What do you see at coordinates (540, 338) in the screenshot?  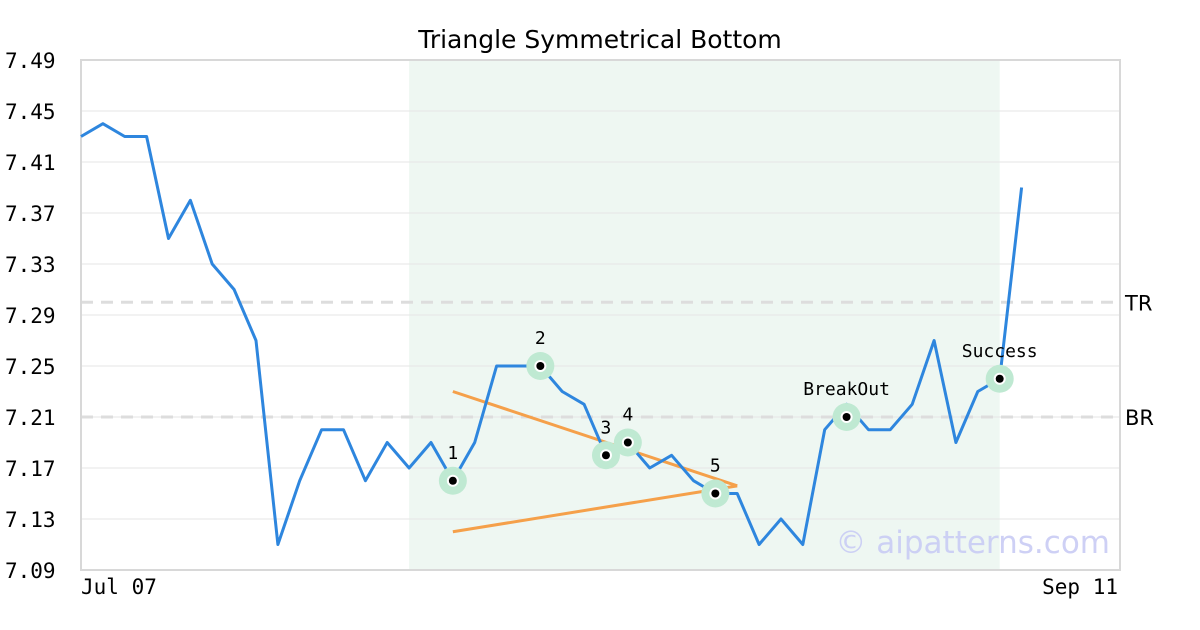 I see `marker-label: 2` at bounding box center [540, 338].